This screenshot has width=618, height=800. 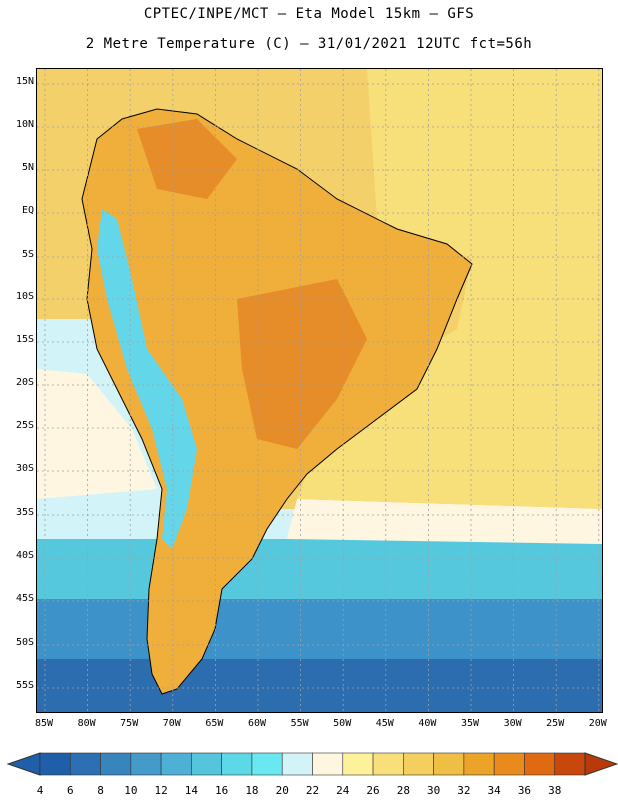 What do you see at coordinates (512, 723) in the screenshot?
I see `lon-label: 30W` at bounding box center [512, 723].